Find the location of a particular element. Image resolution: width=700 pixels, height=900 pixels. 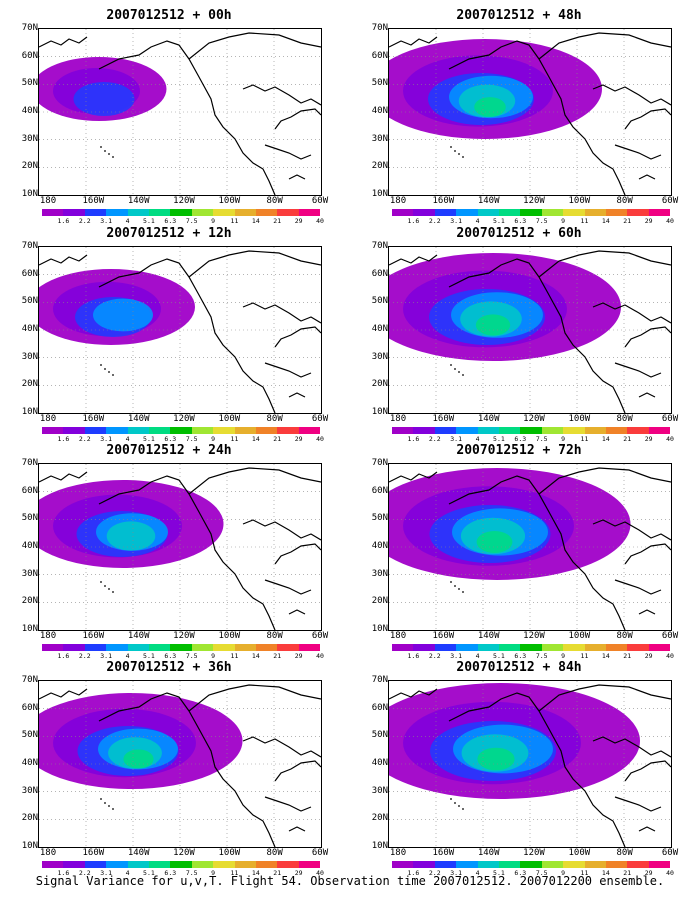

panel-title: 2007012512 + 84h is located at coordinates (519, 667).